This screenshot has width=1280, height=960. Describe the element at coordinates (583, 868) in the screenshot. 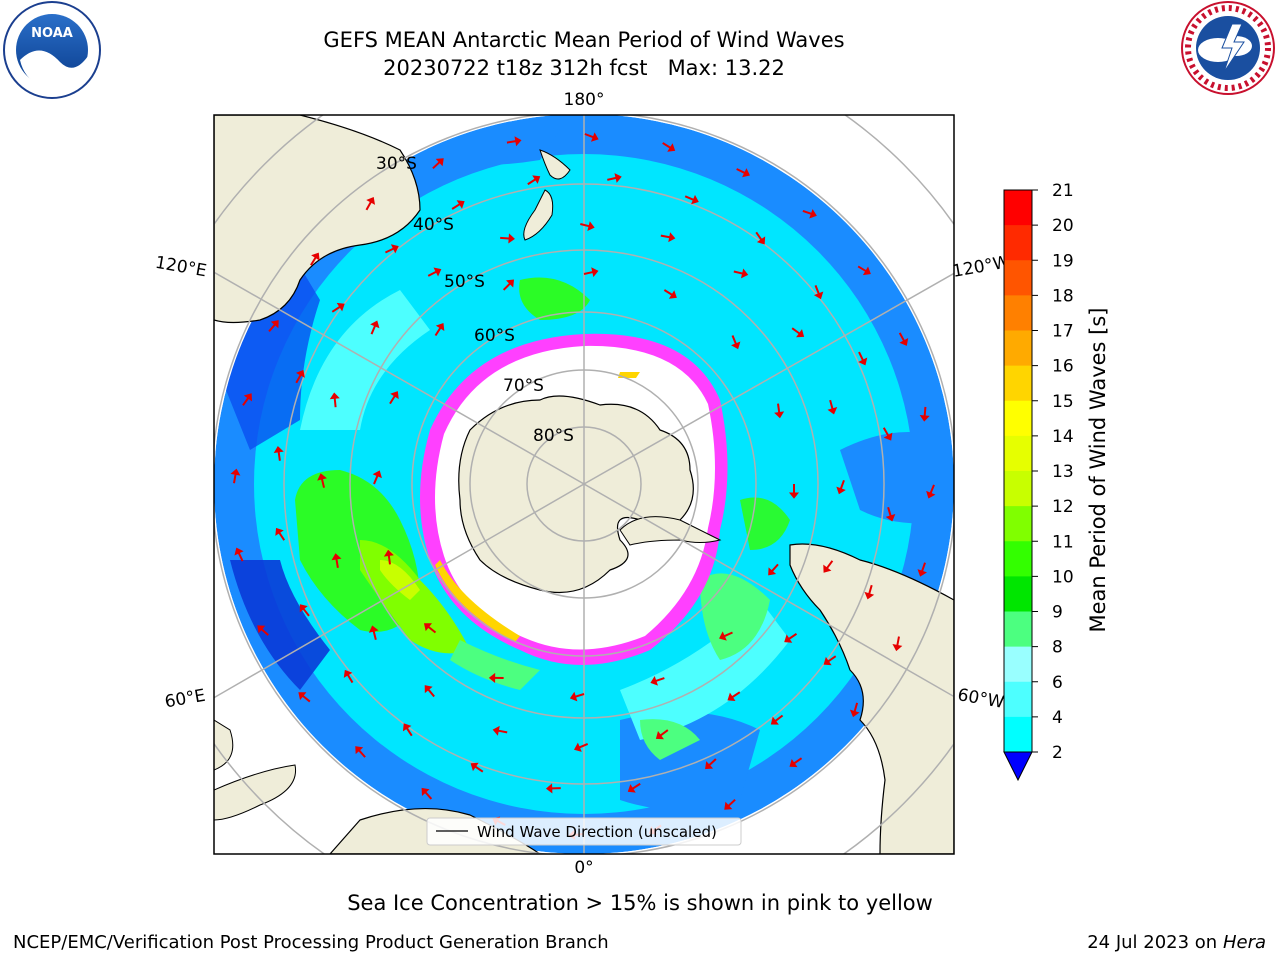

I see `meridian-label-0: 0°` at that location.